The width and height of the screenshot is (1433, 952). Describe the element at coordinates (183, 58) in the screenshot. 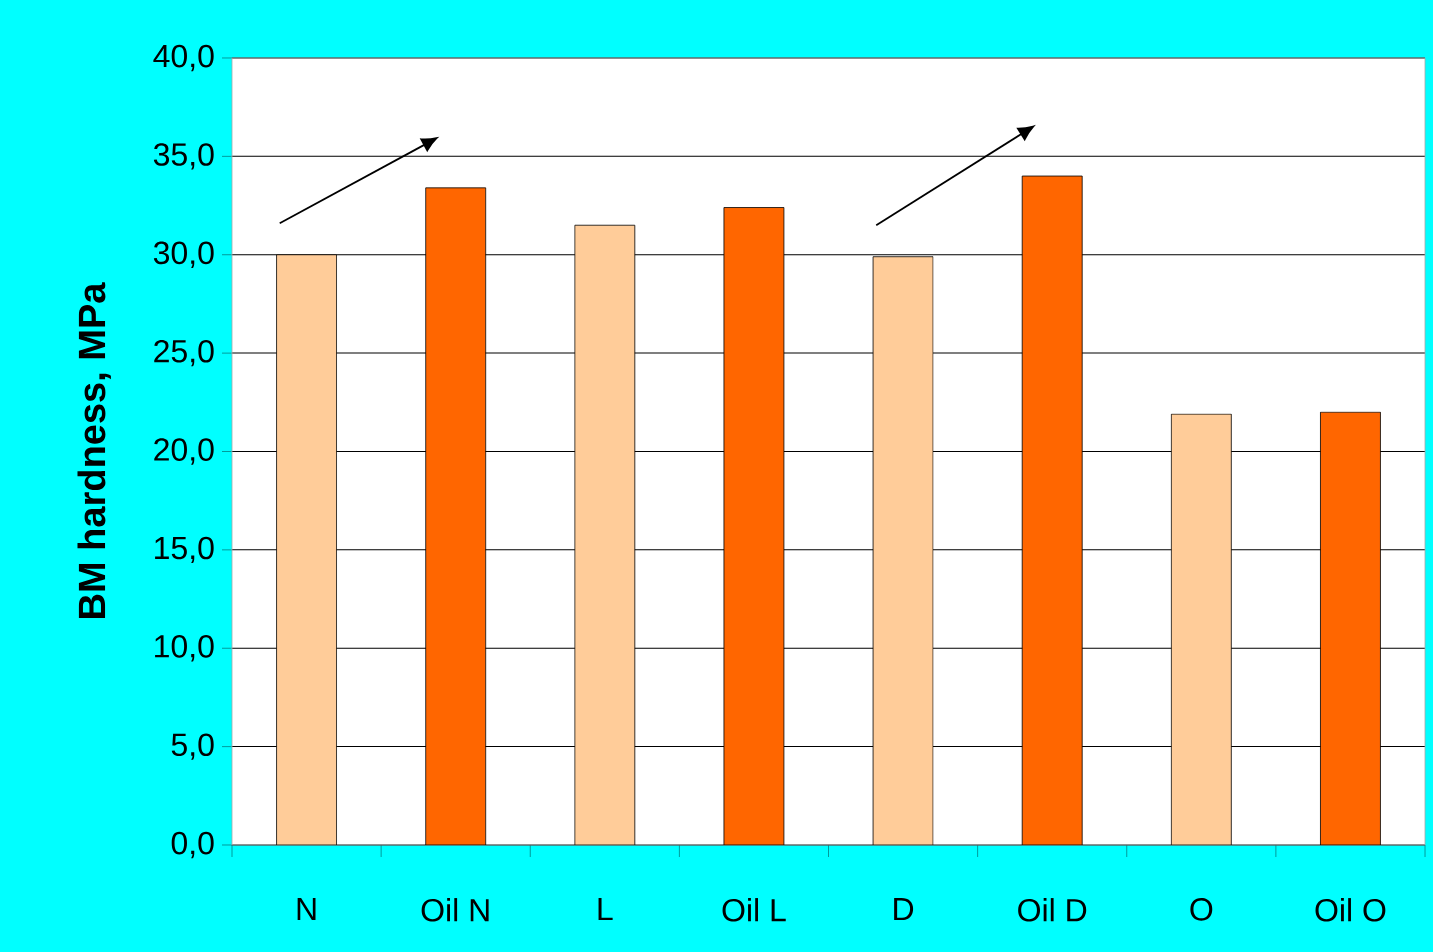

I see `y-tick-label: 40,0` at that location.